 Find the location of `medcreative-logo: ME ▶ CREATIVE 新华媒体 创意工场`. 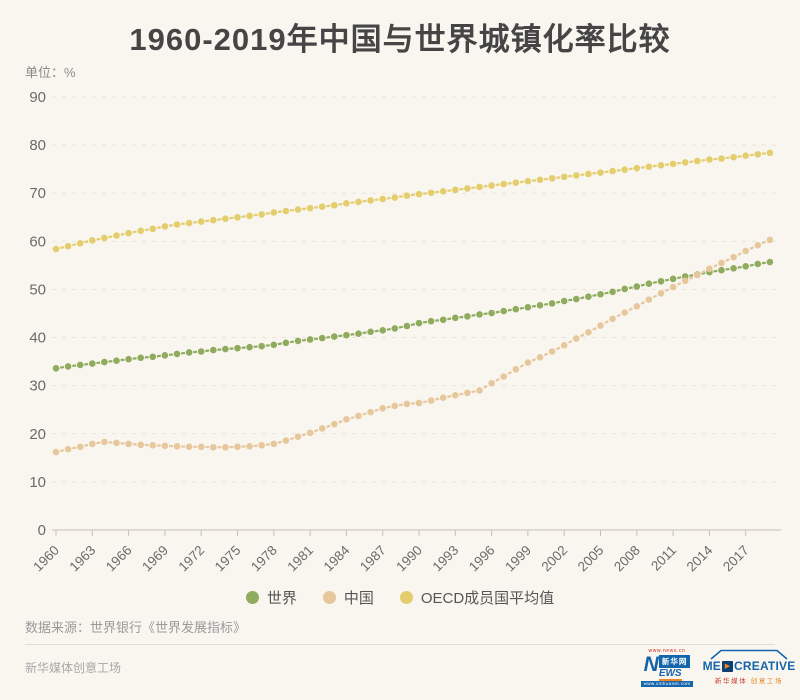

medcreative-logo: ME ▶ CREATIVE 新华媒体 创意工场 is located at coordinates (749, 667).